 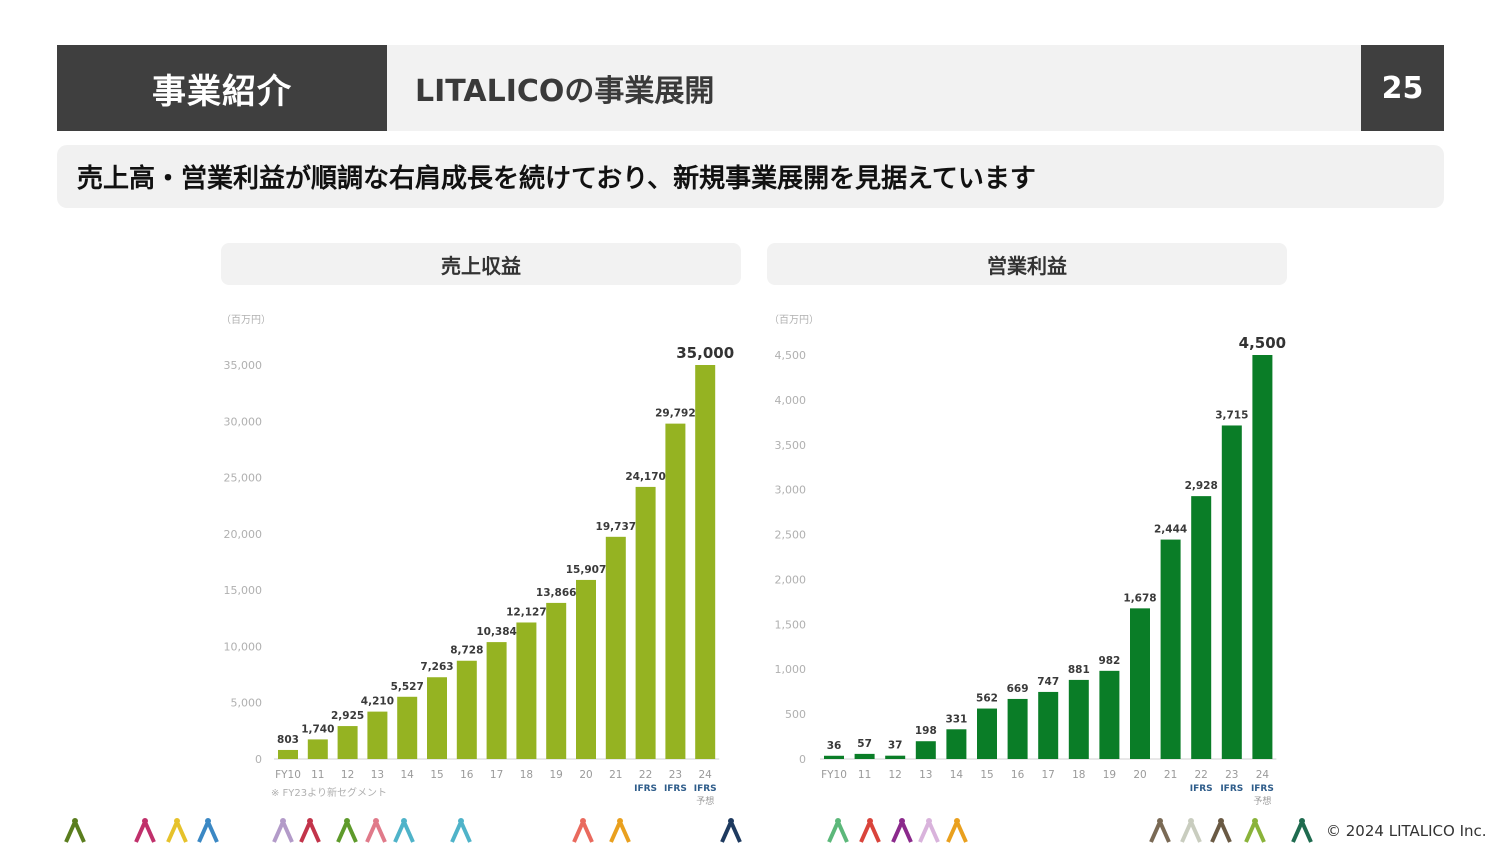 What do you see at coordinates (645, 477) in the screenshot?
I see `revenue-value-label: 24,170` at bounding box center [645, 477].